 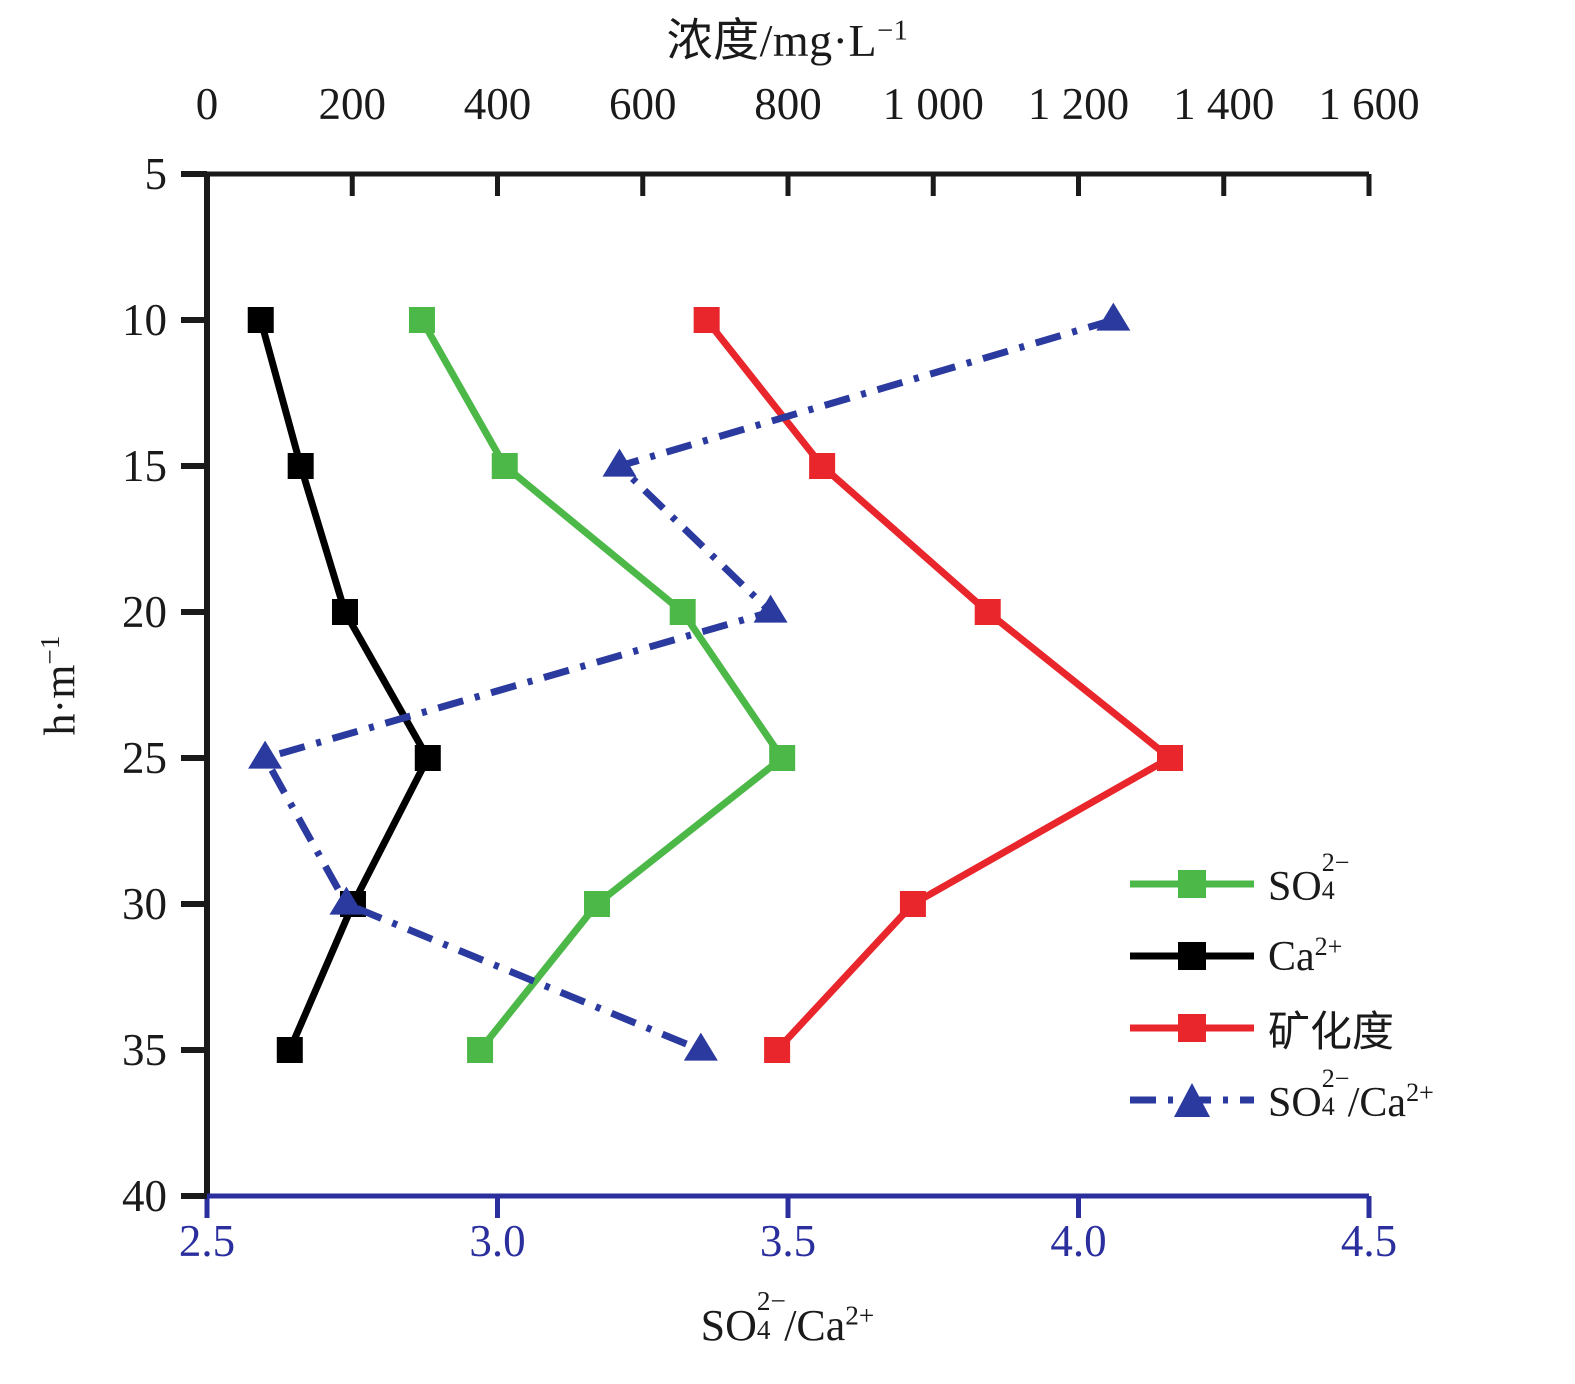 I want to click on legend-item-label: 矿化度, so click(x=1331, y=1032).